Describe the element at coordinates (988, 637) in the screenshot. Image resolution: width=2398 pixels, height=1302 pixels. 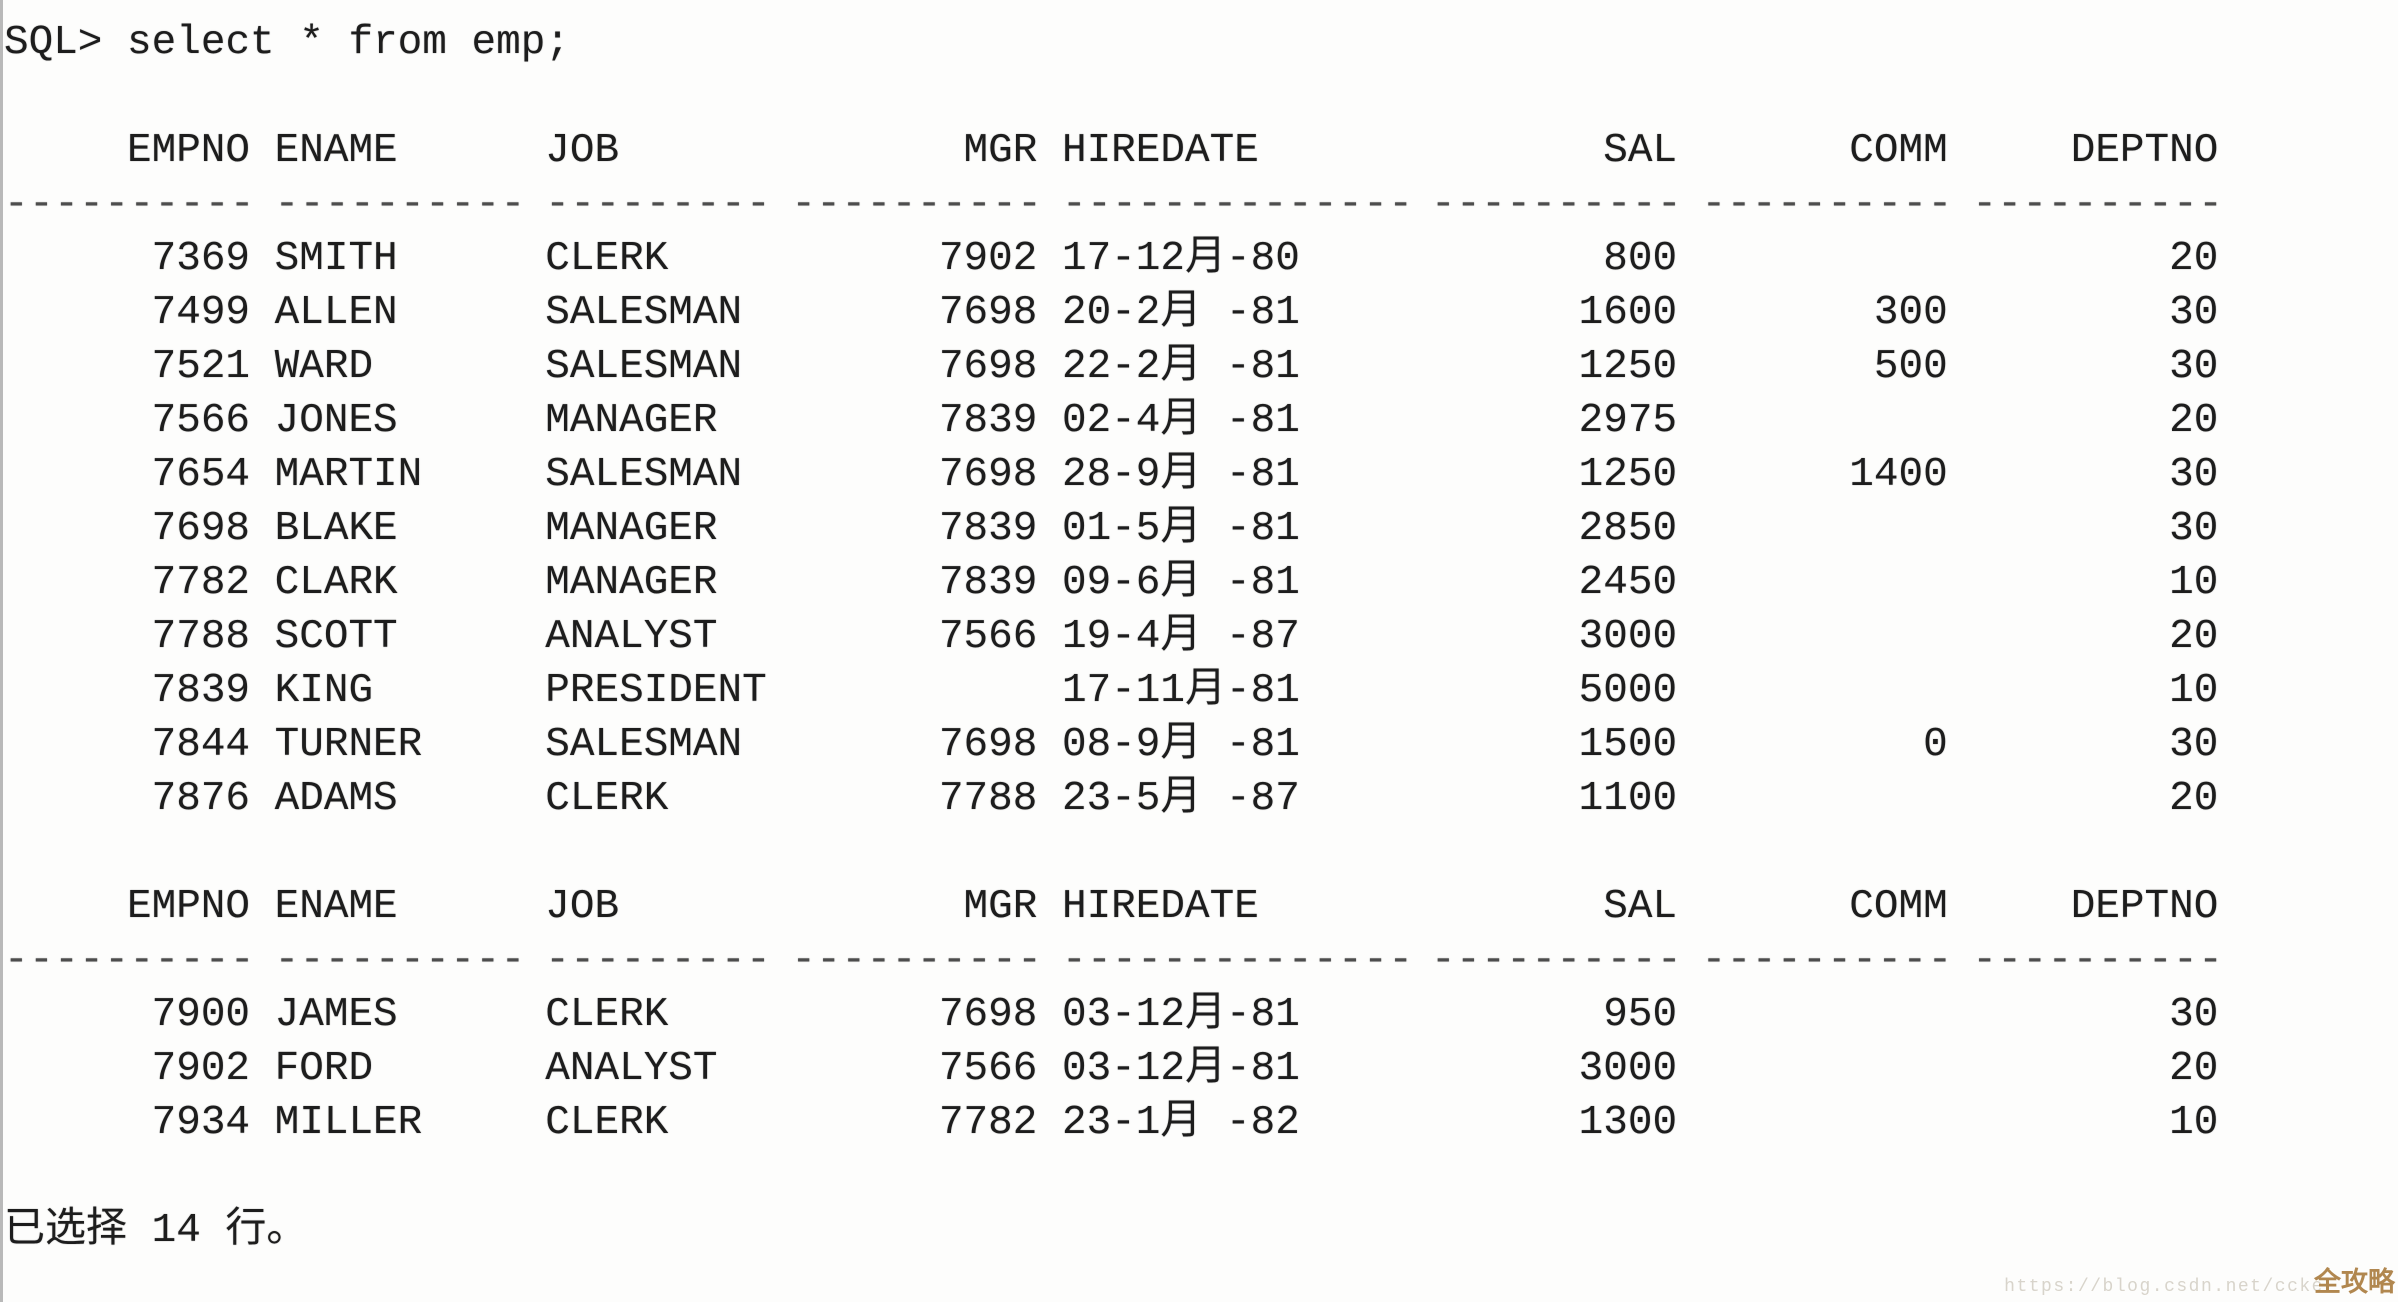
I see `cell-mgr: 7566` at that location.